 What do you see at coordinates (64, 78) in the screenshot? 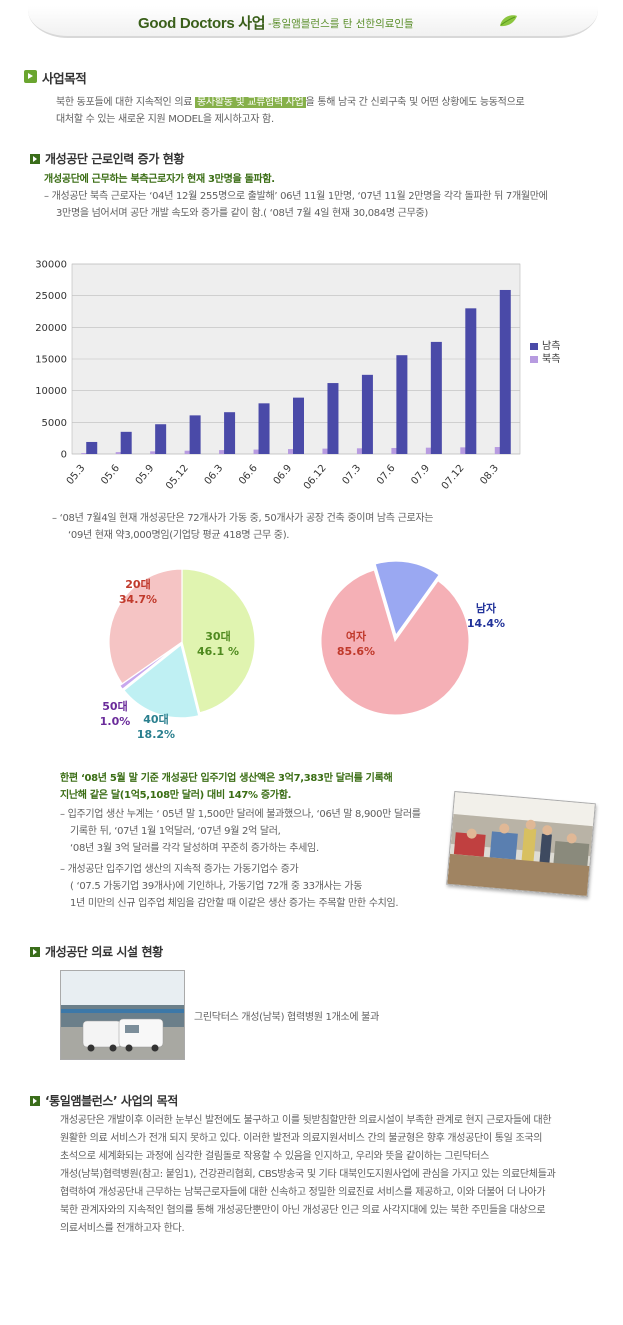
I see `section-title-purpose: 사업목적` at bounding box center [64, 78].